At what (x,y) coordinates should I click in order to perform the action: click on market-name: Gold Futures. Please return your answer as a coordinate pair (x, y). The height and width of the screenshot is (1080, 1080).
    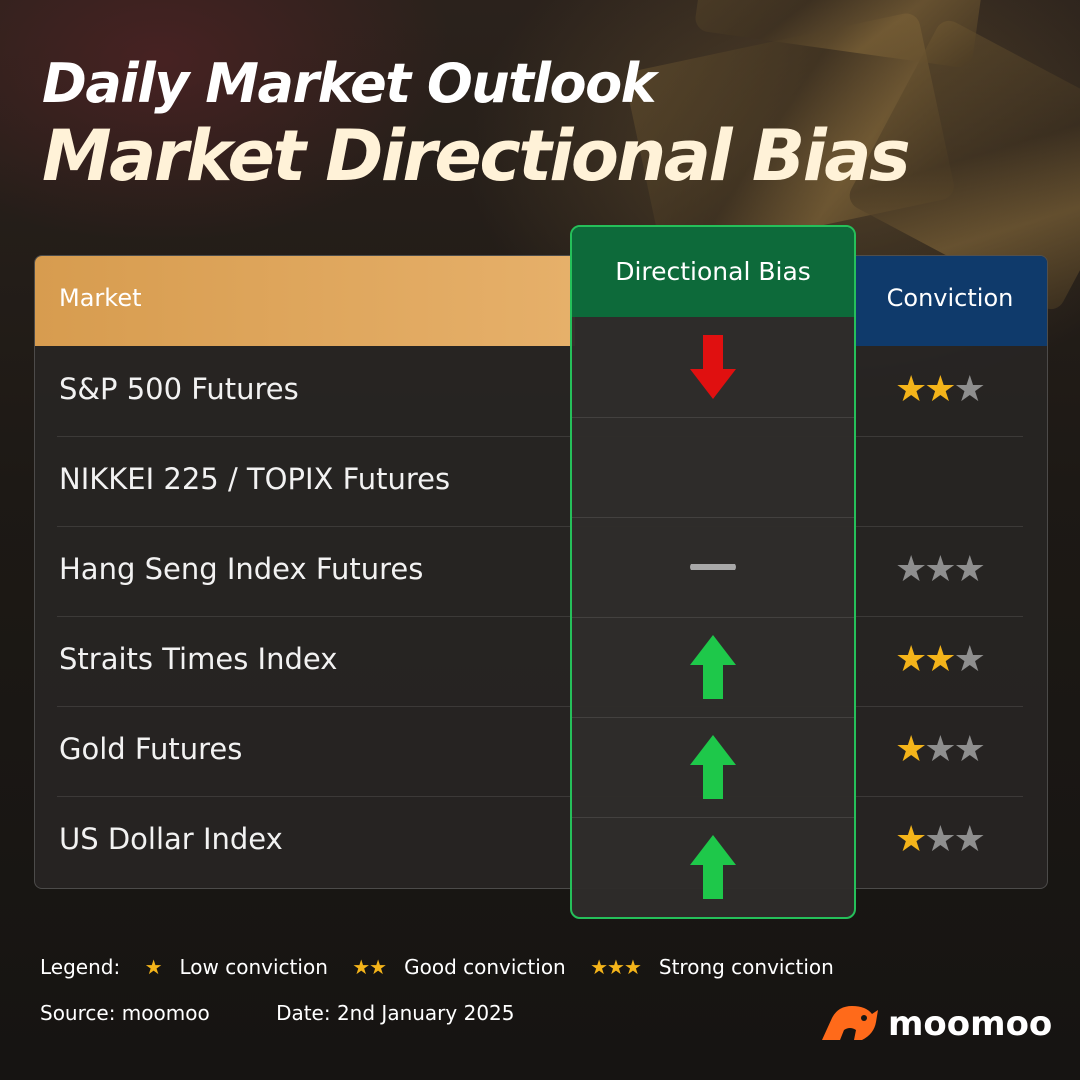
    Looking at the image, I should click on (151, 749).